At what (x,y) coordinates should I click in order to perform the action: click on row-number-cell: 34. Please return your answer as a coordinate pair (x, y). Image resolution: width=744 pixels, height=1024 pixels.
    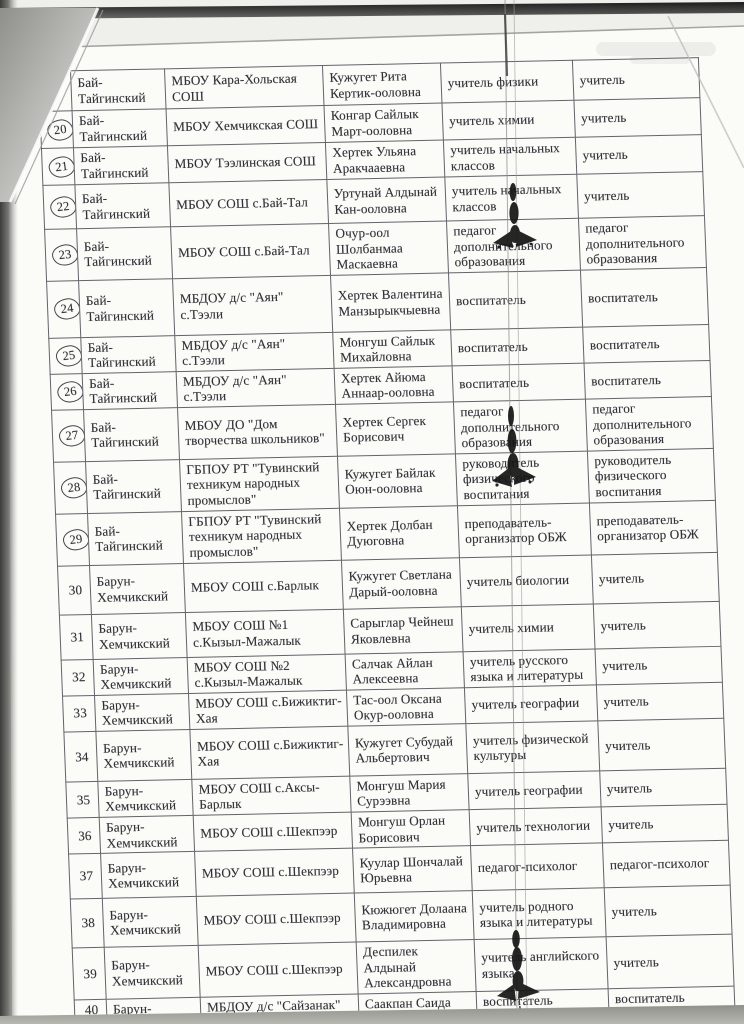
    Looking at the image, I should click on (80, 756).